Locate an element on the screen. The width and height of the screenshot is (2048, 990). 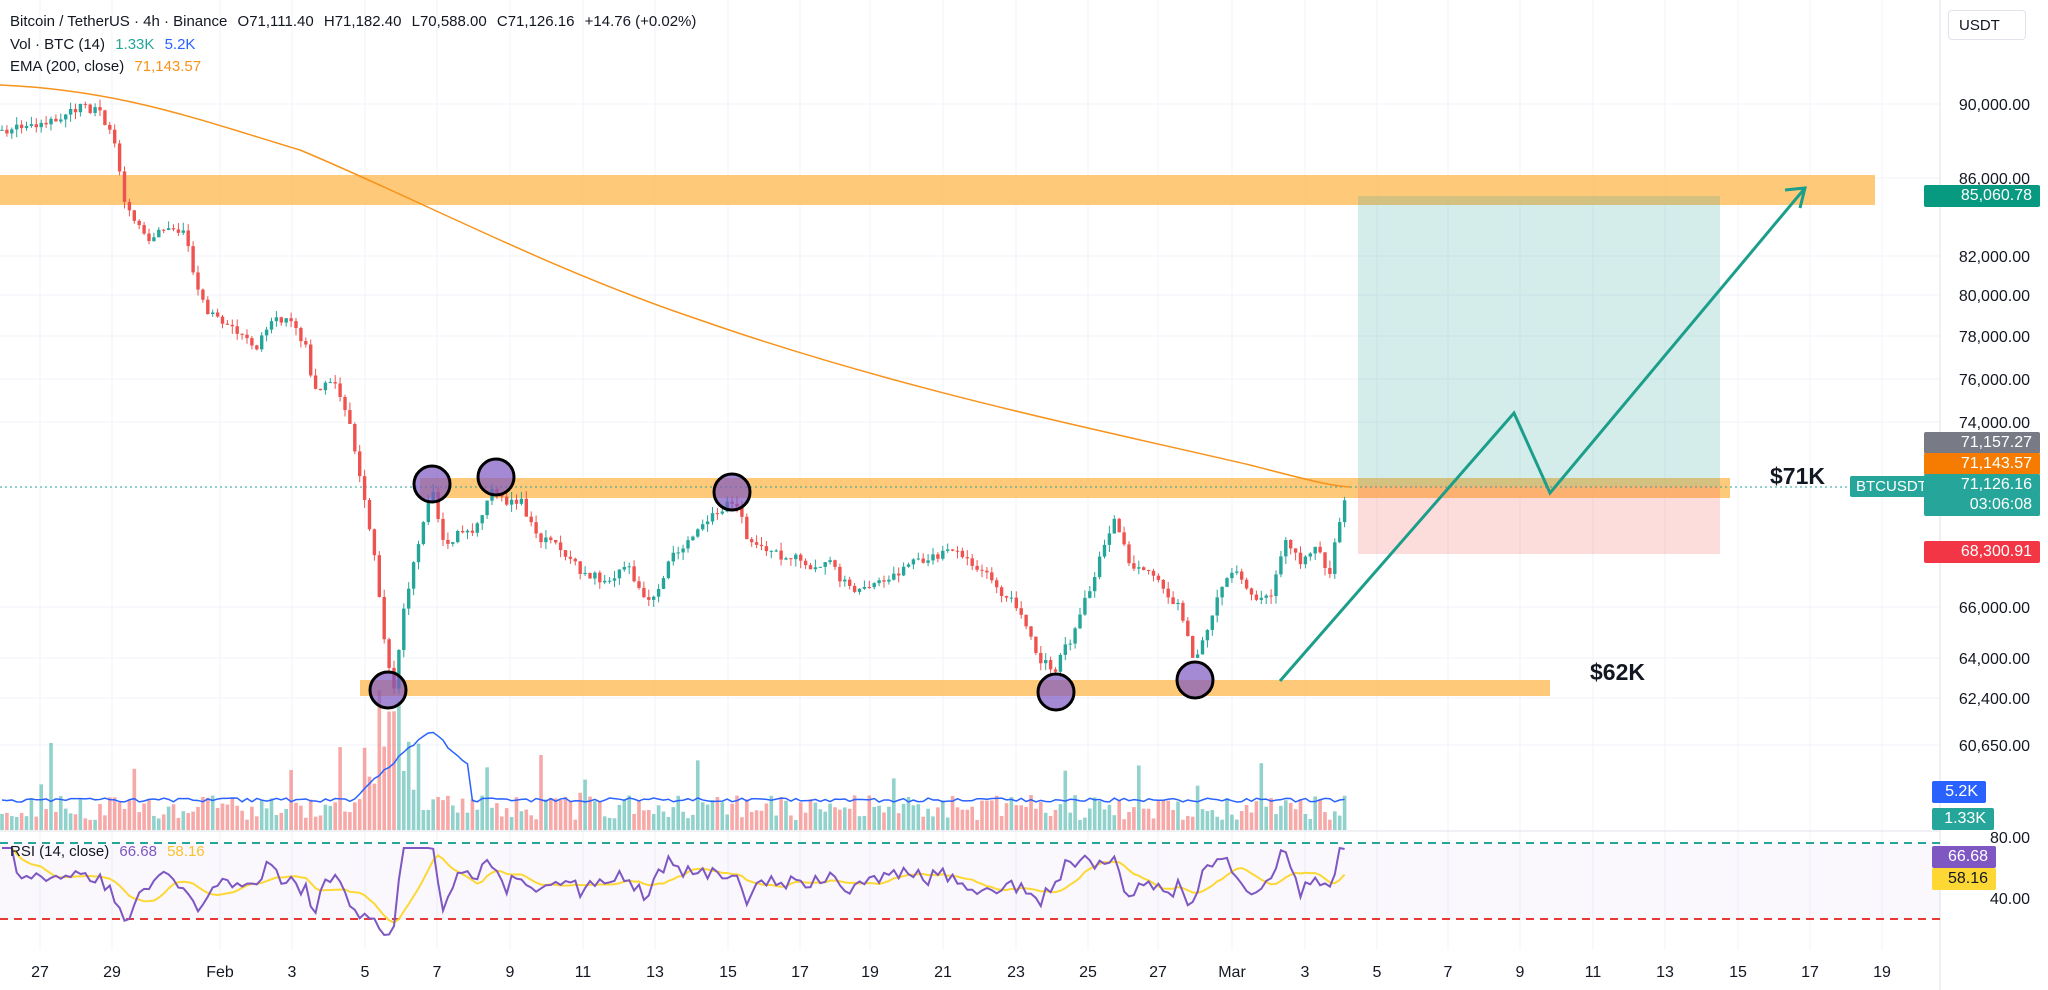
ema-legend: EMA (200, close) 71,143.57 is located at coordinates (108, 66).